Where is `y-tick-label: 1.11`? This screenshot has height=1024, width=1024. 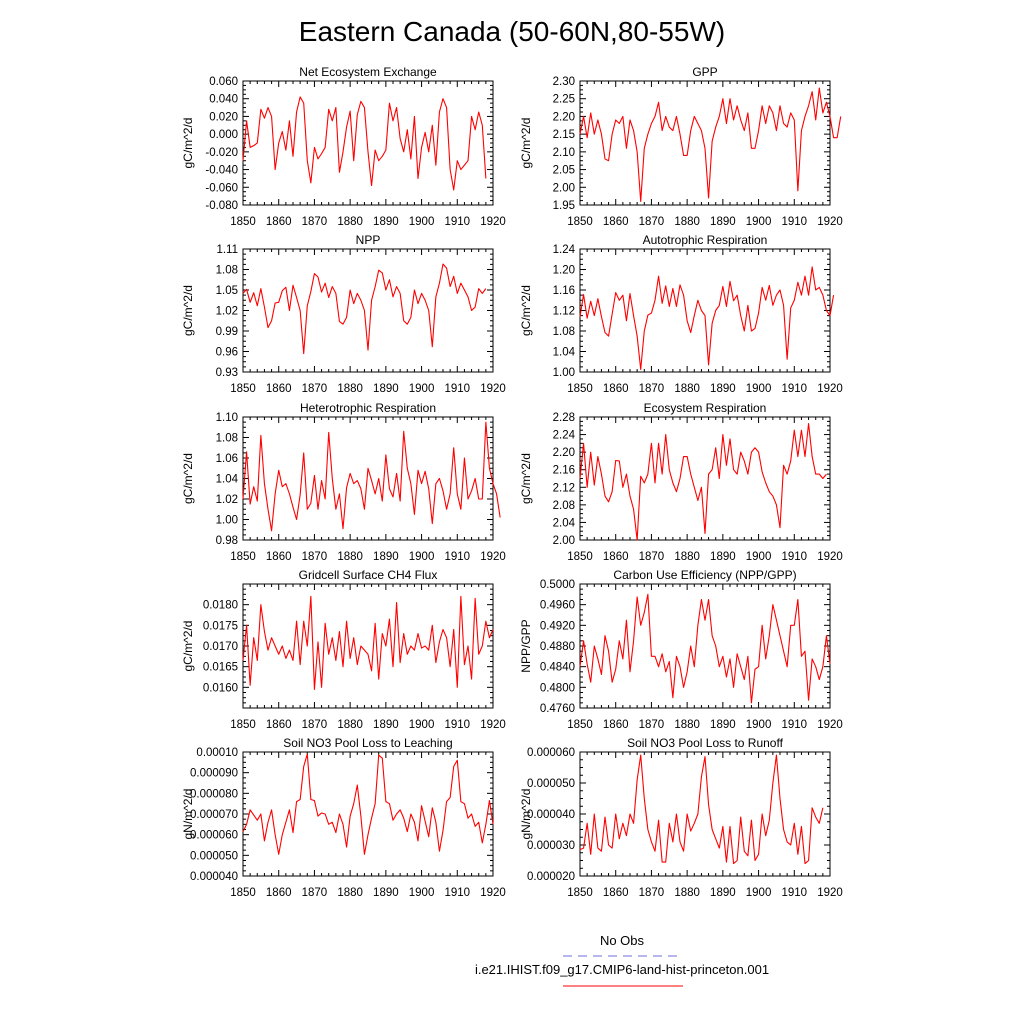
y-tick-label: 1.11 is located at coordinates (227, 250).